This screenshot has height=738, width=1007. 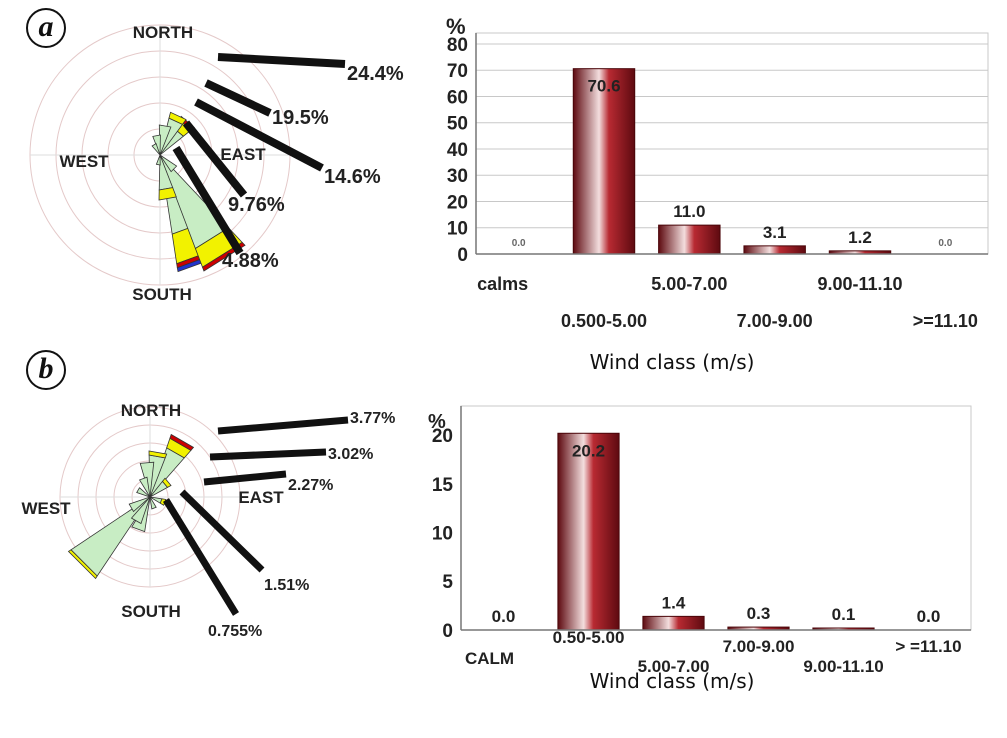 I want to click on rose-a-ring-label: 9.76%, so click(x=256, y=205).